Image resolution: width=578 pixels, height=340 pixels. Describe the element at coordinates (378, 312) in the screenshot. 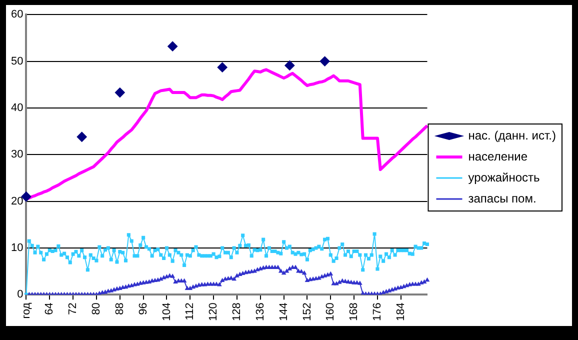

I see `x-tick-label: 176` at that location.